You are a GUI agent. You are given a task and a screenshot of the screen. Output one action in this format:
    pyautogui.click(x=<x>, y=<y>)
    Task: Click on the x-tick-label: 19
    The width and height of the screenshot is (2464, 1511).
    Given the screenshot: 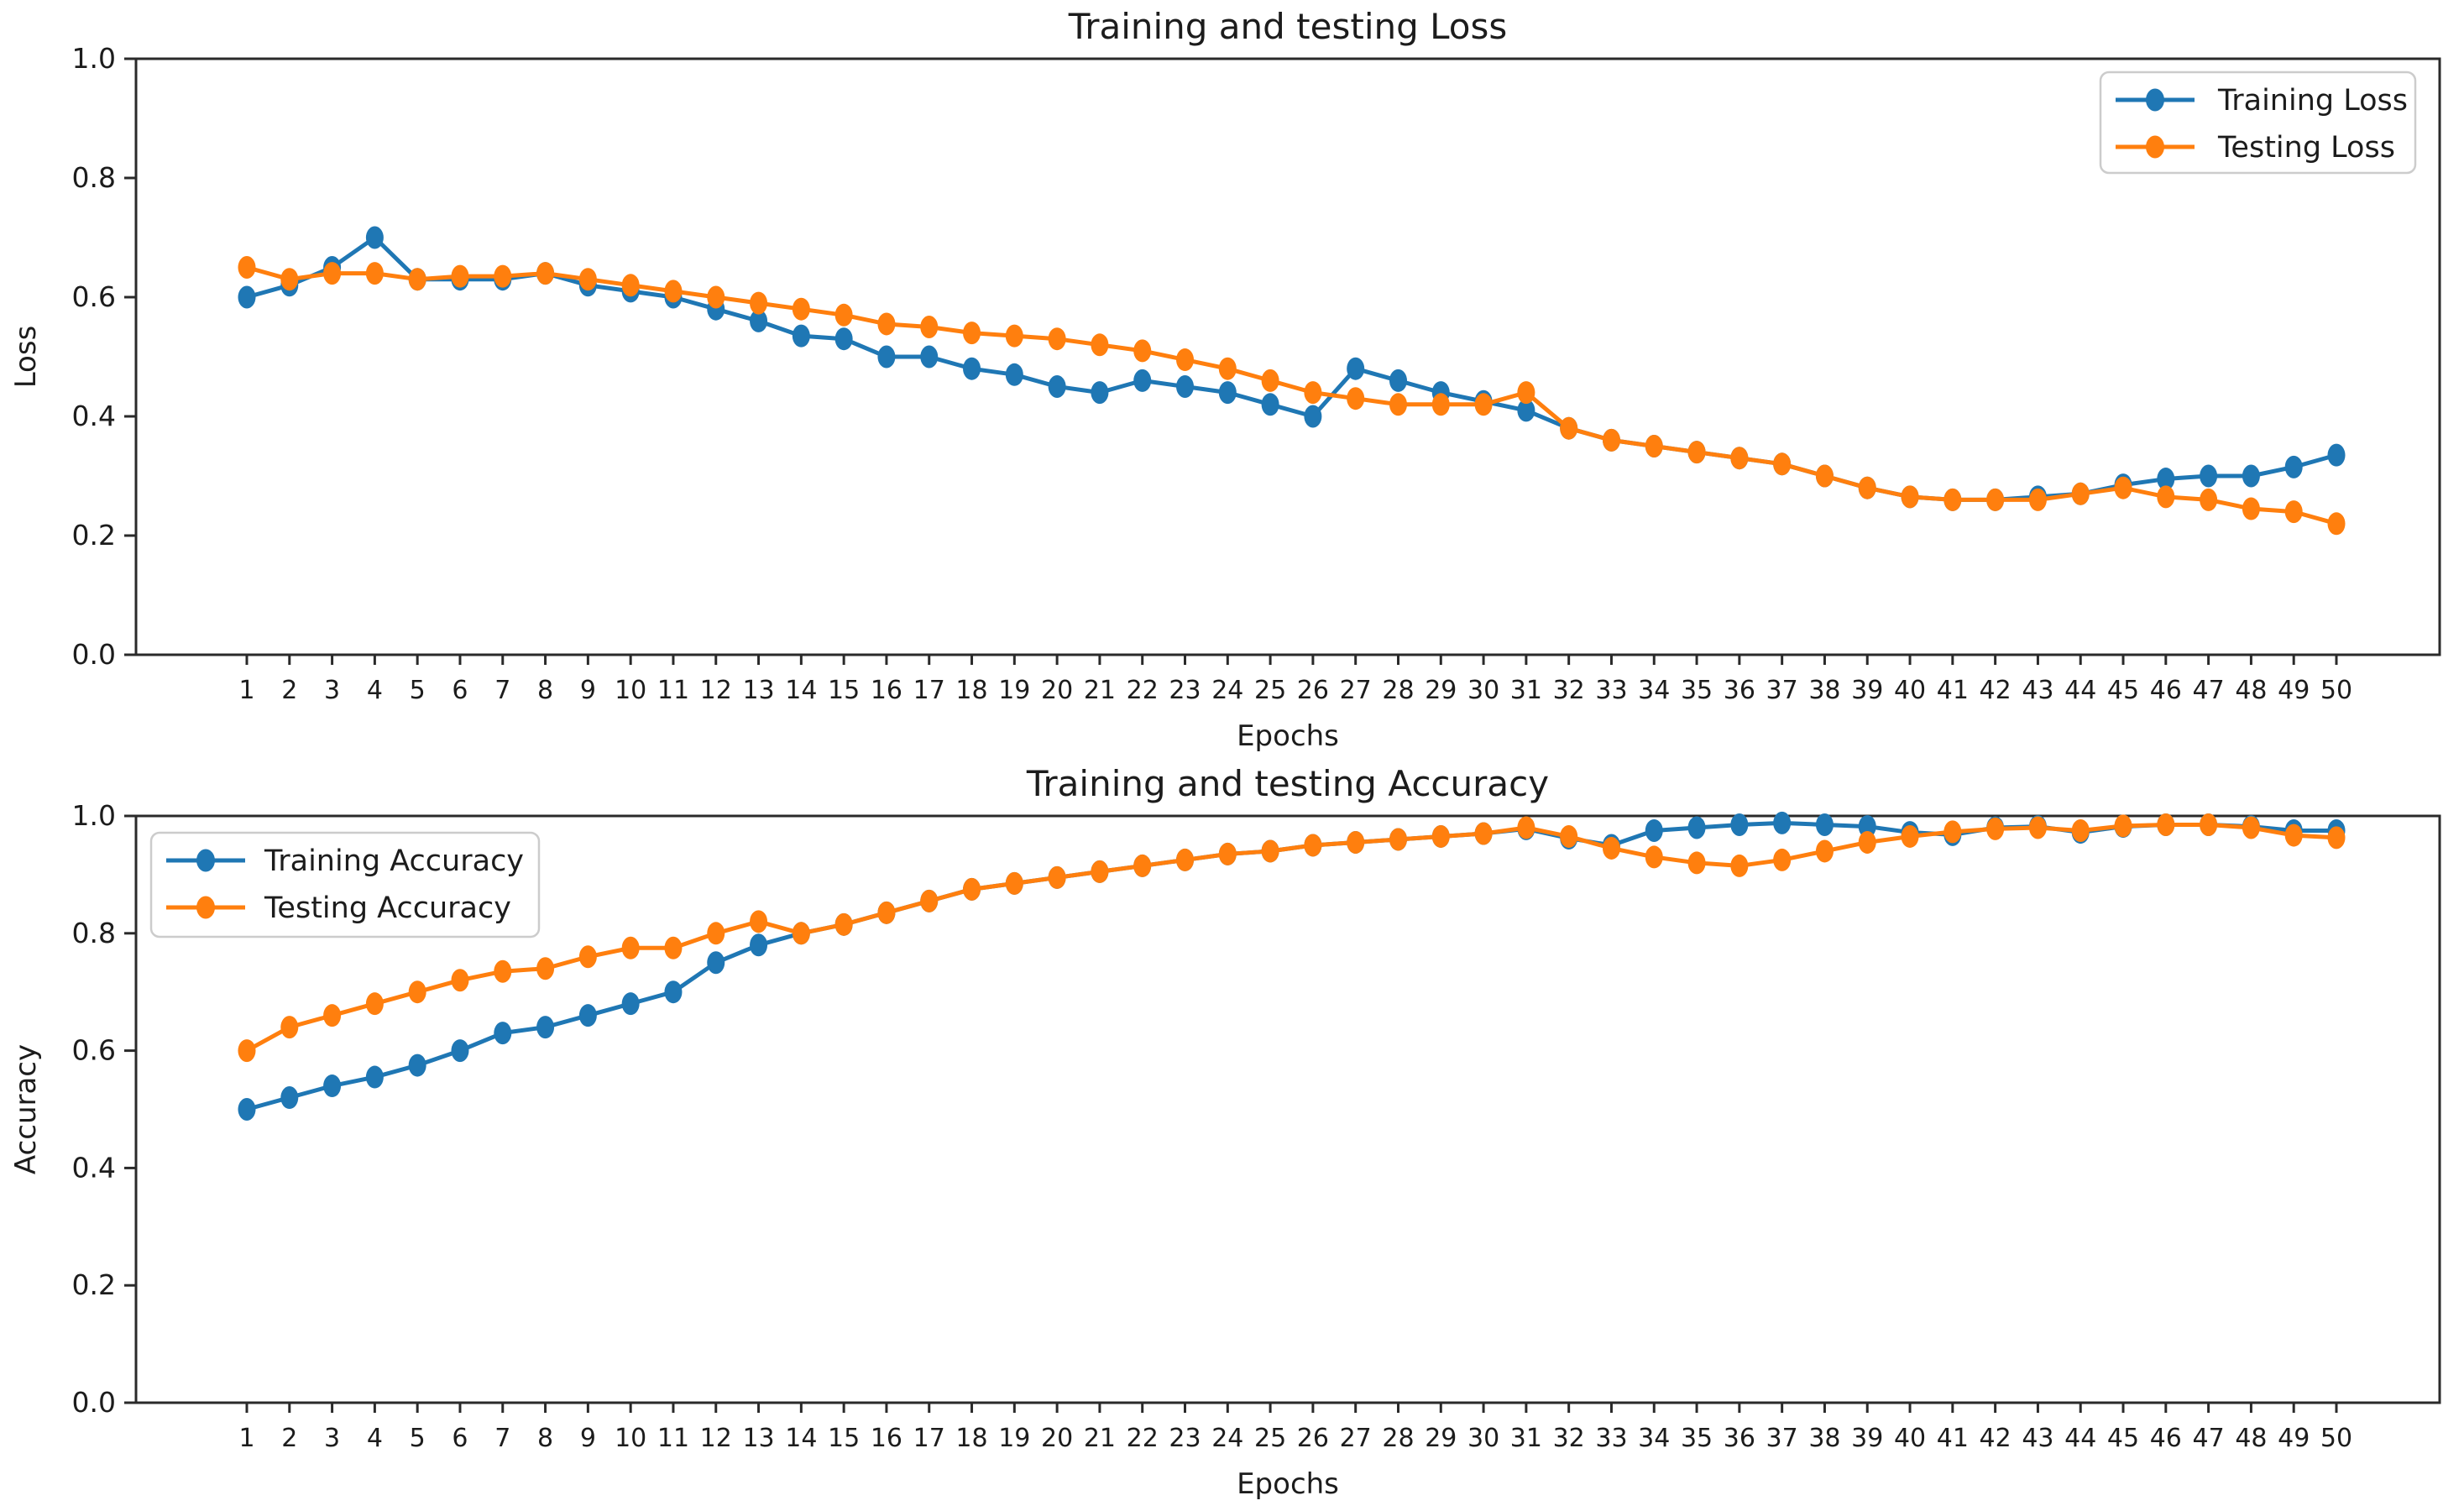 What is the action you would take?
    pyautogui.click(x=1014, y=1438)
    